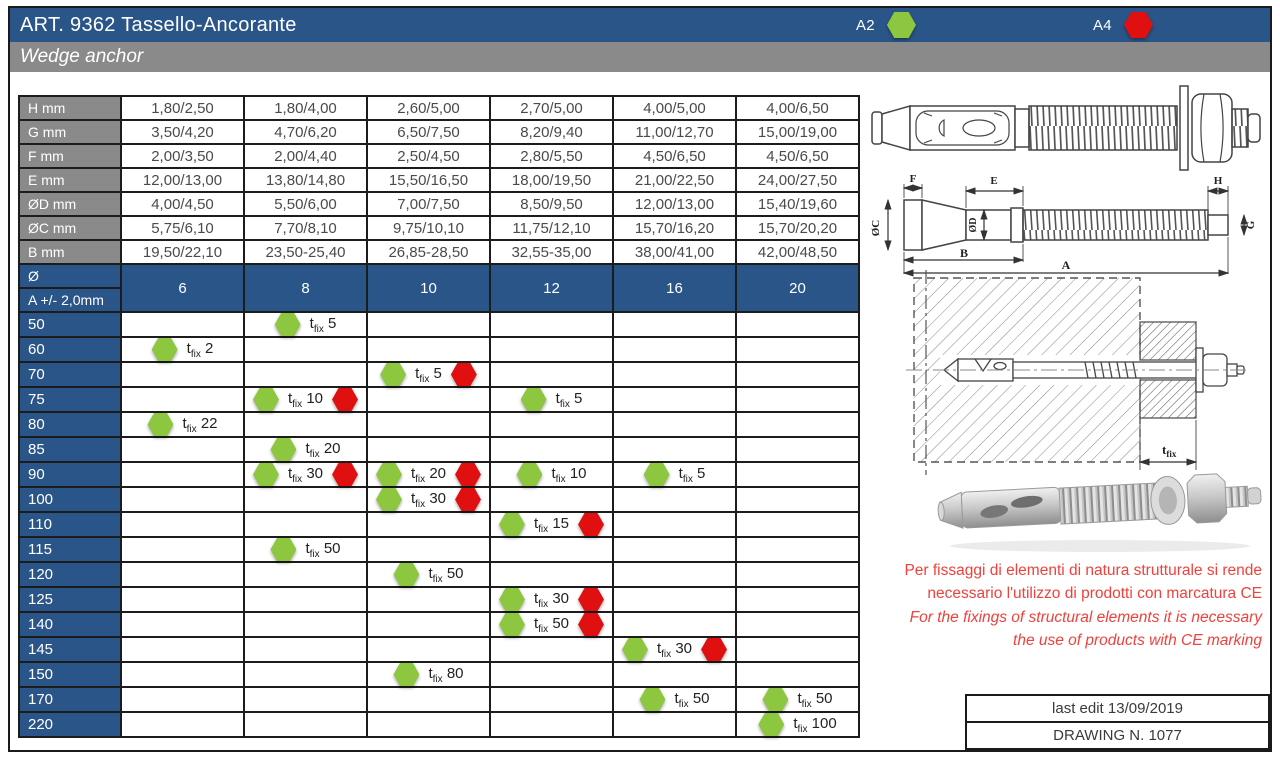 The width and height of the screenshot is (1280, 760). Describe the element at coordinates (182, 228) in the screenshot. I see `dimension-value: 5,75/6,10` at that location.